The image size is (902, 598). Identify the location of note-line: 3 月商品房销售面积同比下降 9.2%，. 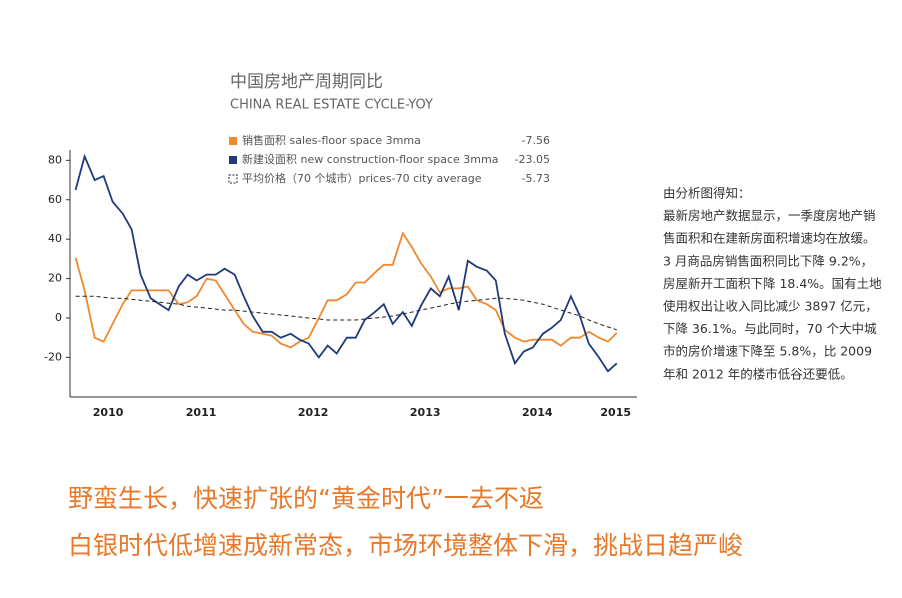
(768, 260).